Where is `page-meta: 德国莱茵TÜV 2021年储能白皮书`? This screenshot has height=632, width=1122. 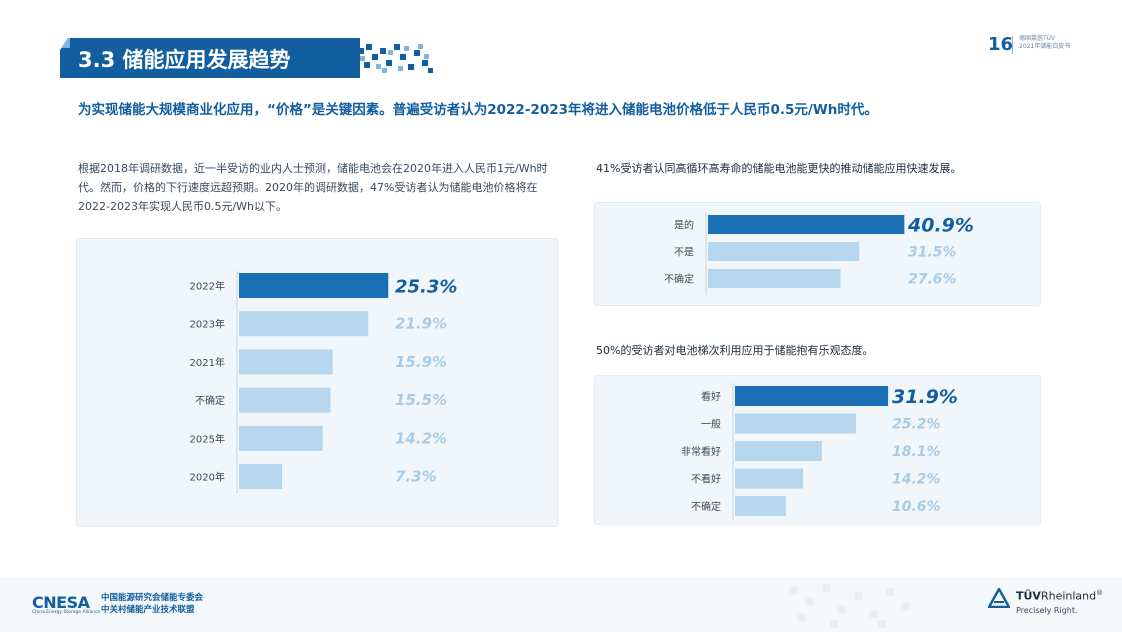
page-meta: 德国莱茵TÜV 2021年储能白皮书 is located at coordinates (1044, 43).